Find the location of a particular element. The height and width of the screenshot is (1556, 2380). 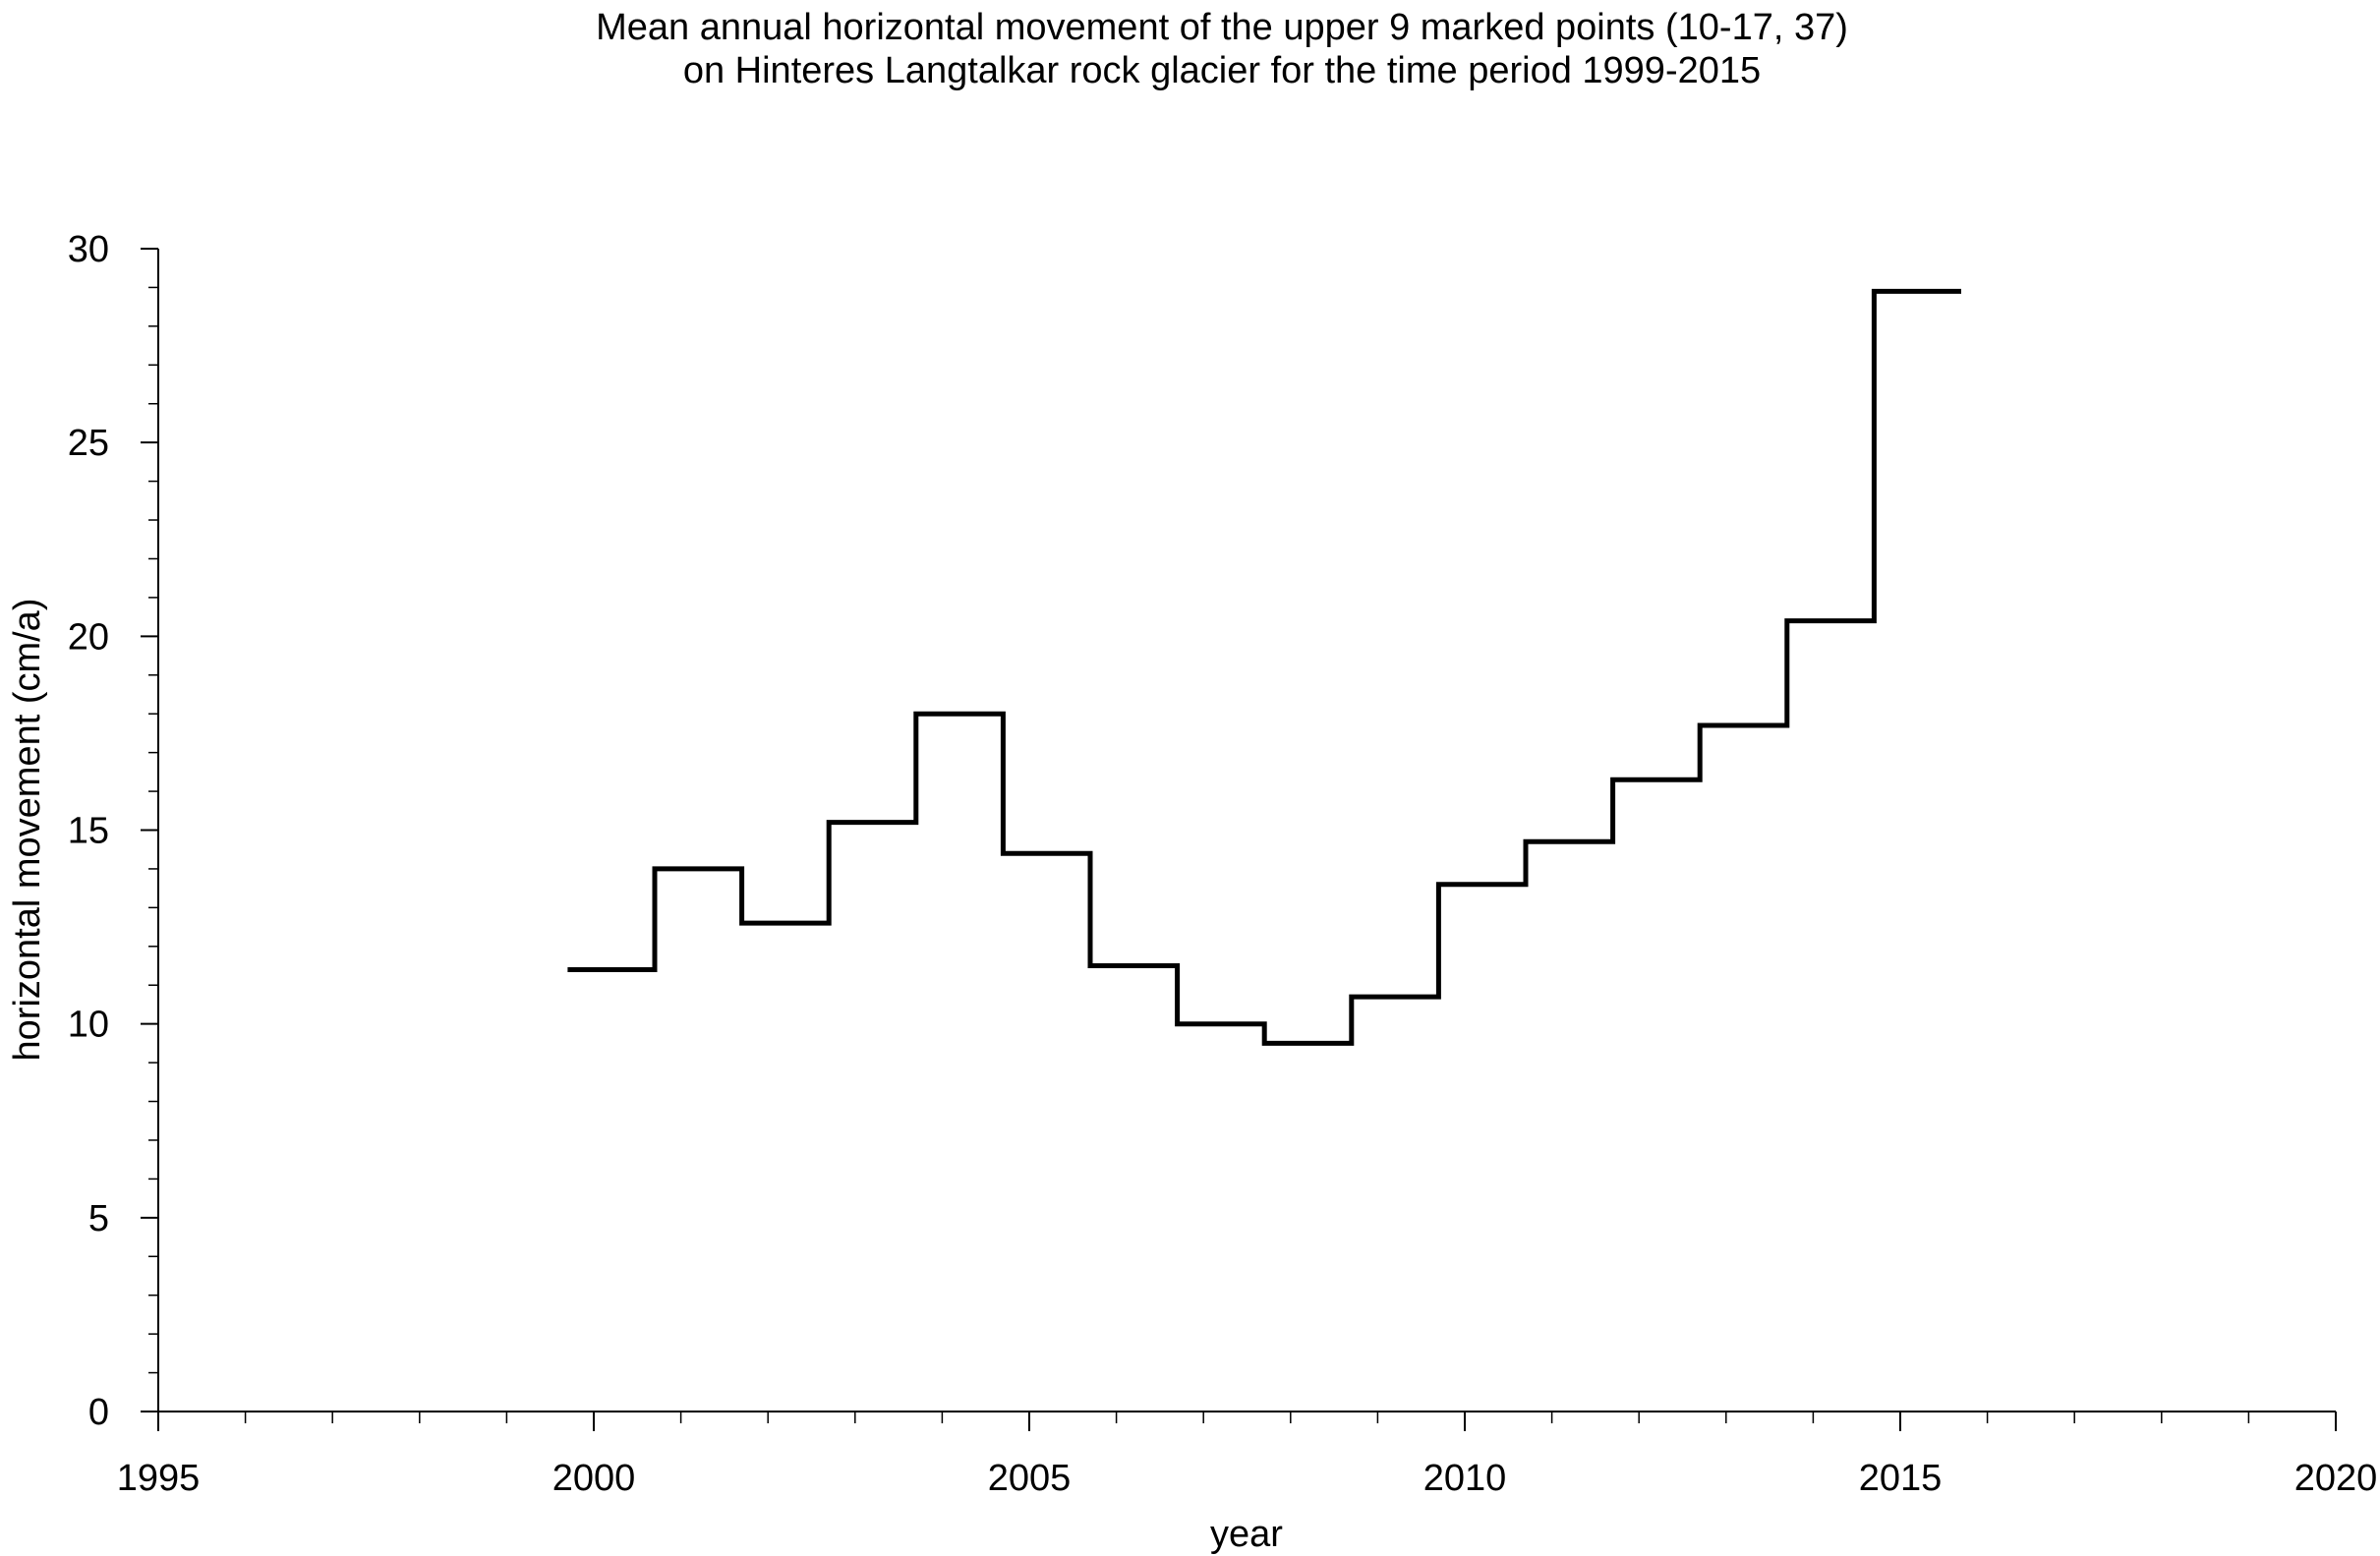

y-tick-label: 20 is located at coordinates (88, 637).